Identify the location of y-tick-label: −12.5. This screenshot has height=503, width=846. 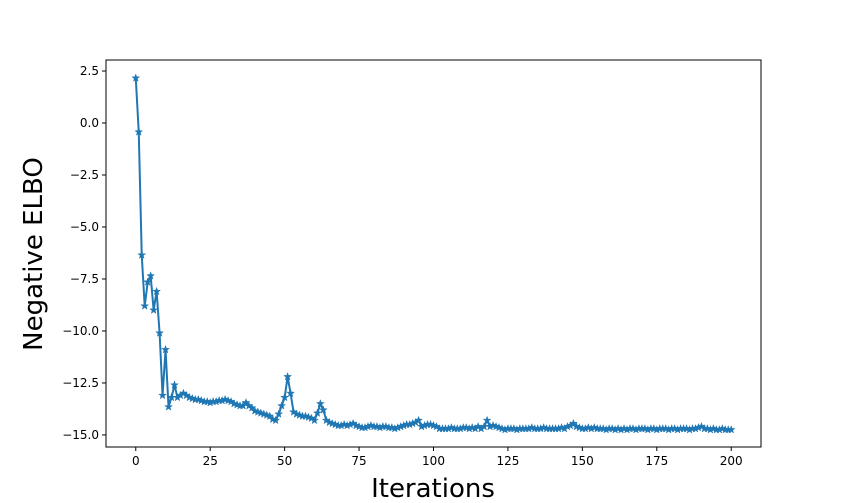
(80, 383).